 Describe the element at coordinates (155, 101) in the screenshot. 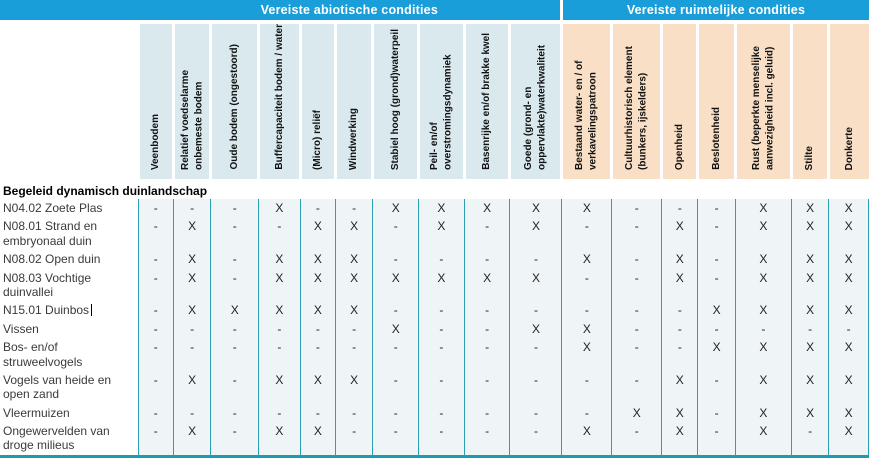

I see `col-header-veenbodem: Veenbodem` at that location.